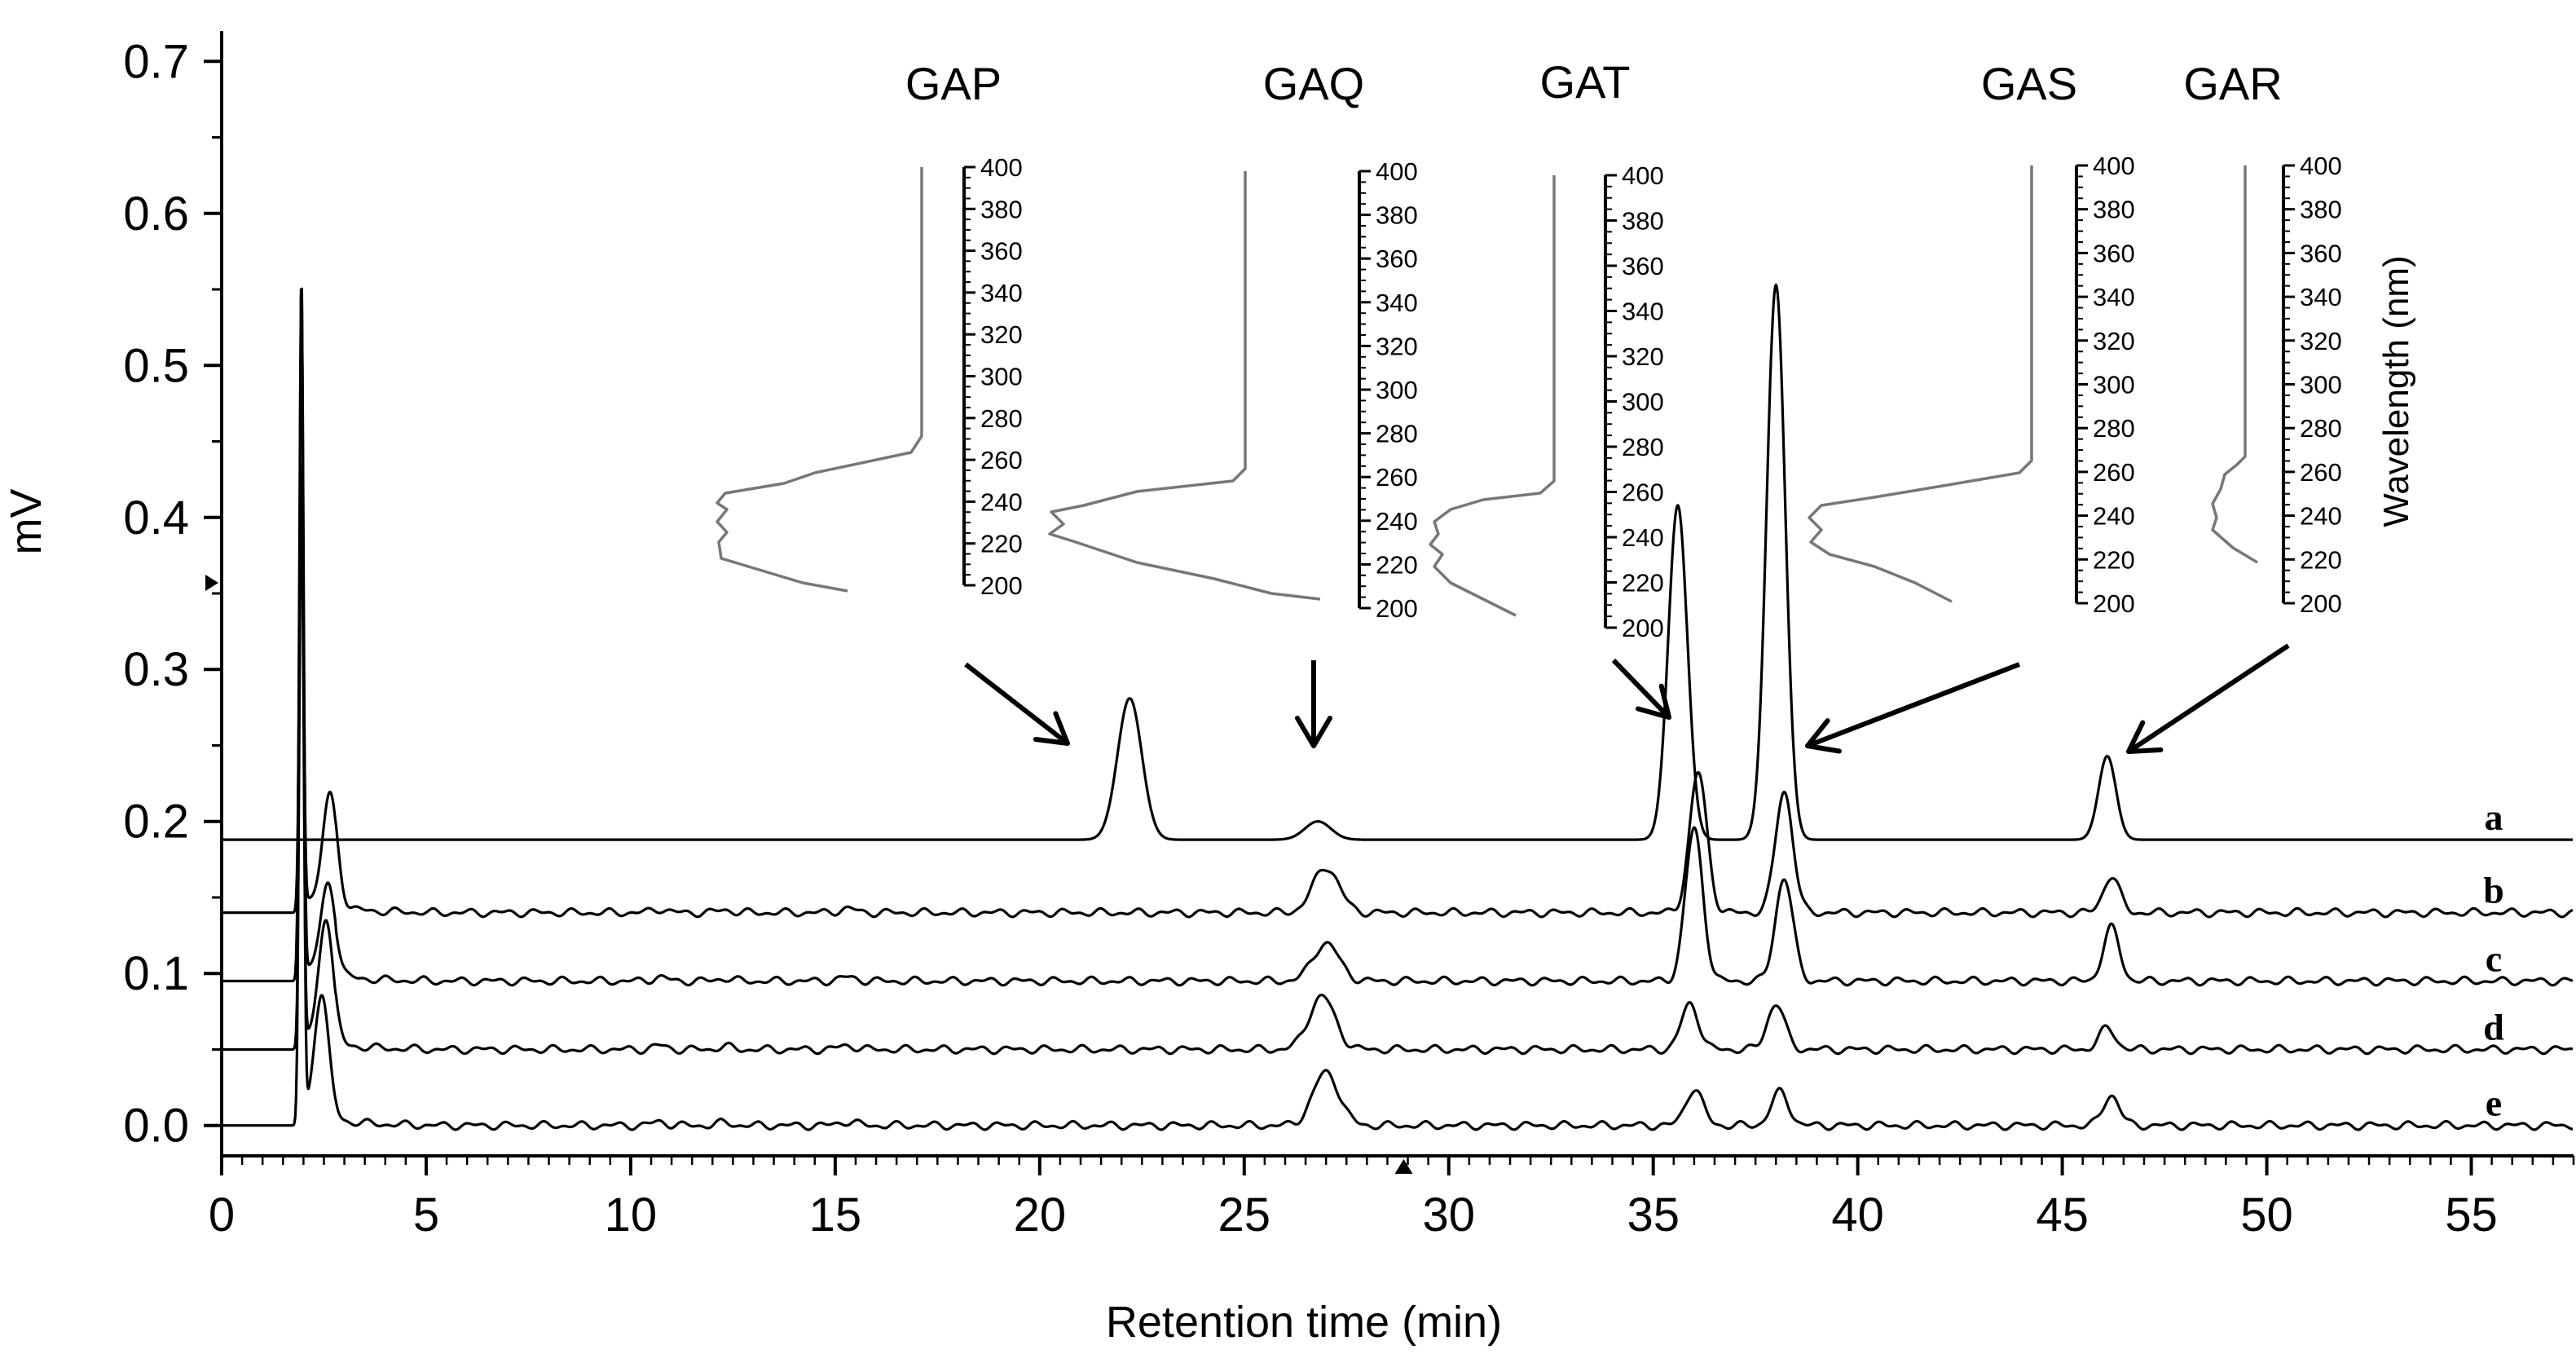 The height and width of the screenshot is (1367, 2576). What do you see at coordinates (2208, 699) in the screenshot?
I see `arrow-gar` at bounding box center [2208, 699].